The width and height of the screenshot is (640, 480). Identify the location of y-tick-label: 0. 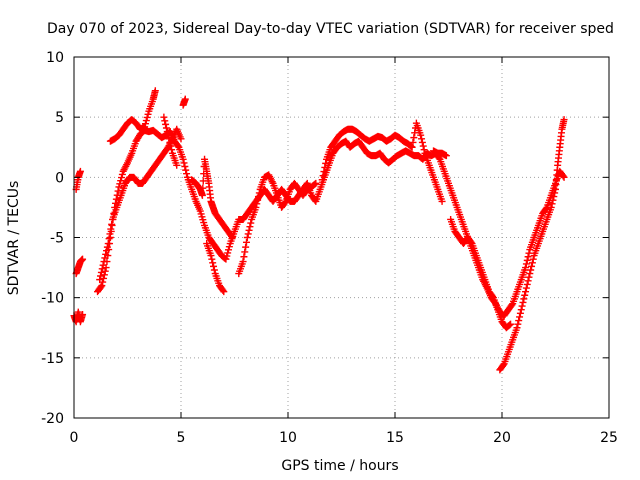
(59, 178).